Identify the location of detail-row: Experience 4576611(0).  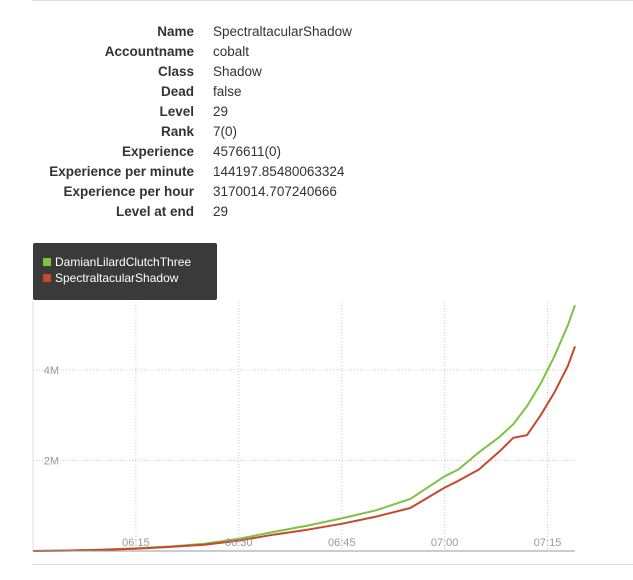
(193, 152).